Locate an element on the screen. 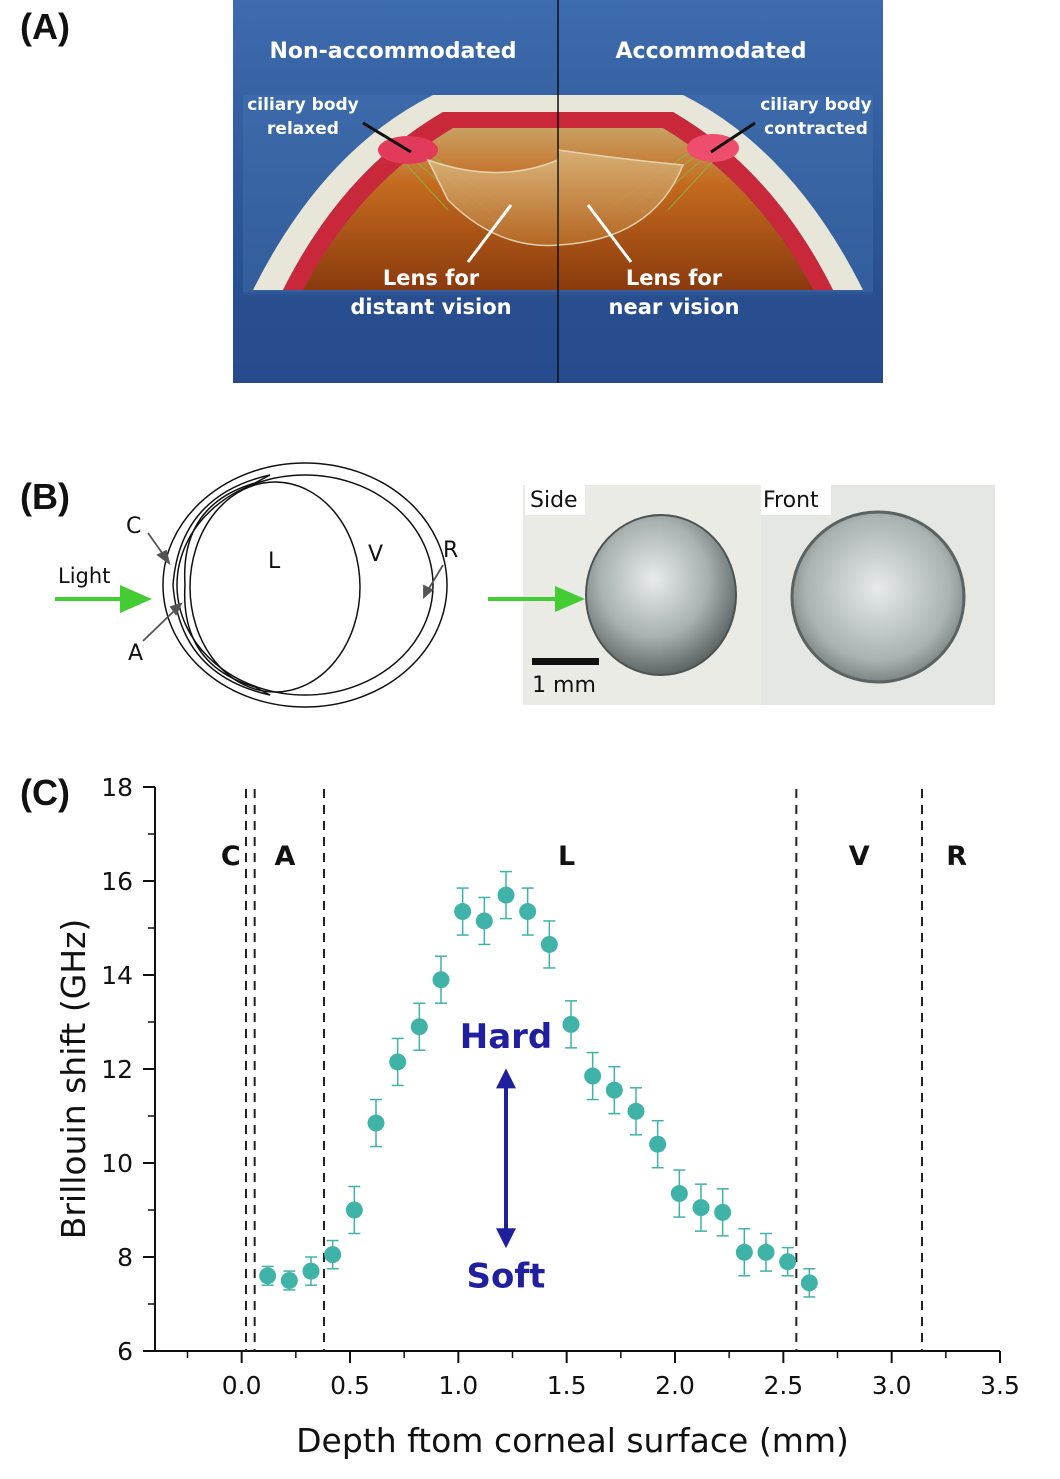 The height and width of the screenshot is (1479, 1060). lens-outline is located at coordinates (275, 587).